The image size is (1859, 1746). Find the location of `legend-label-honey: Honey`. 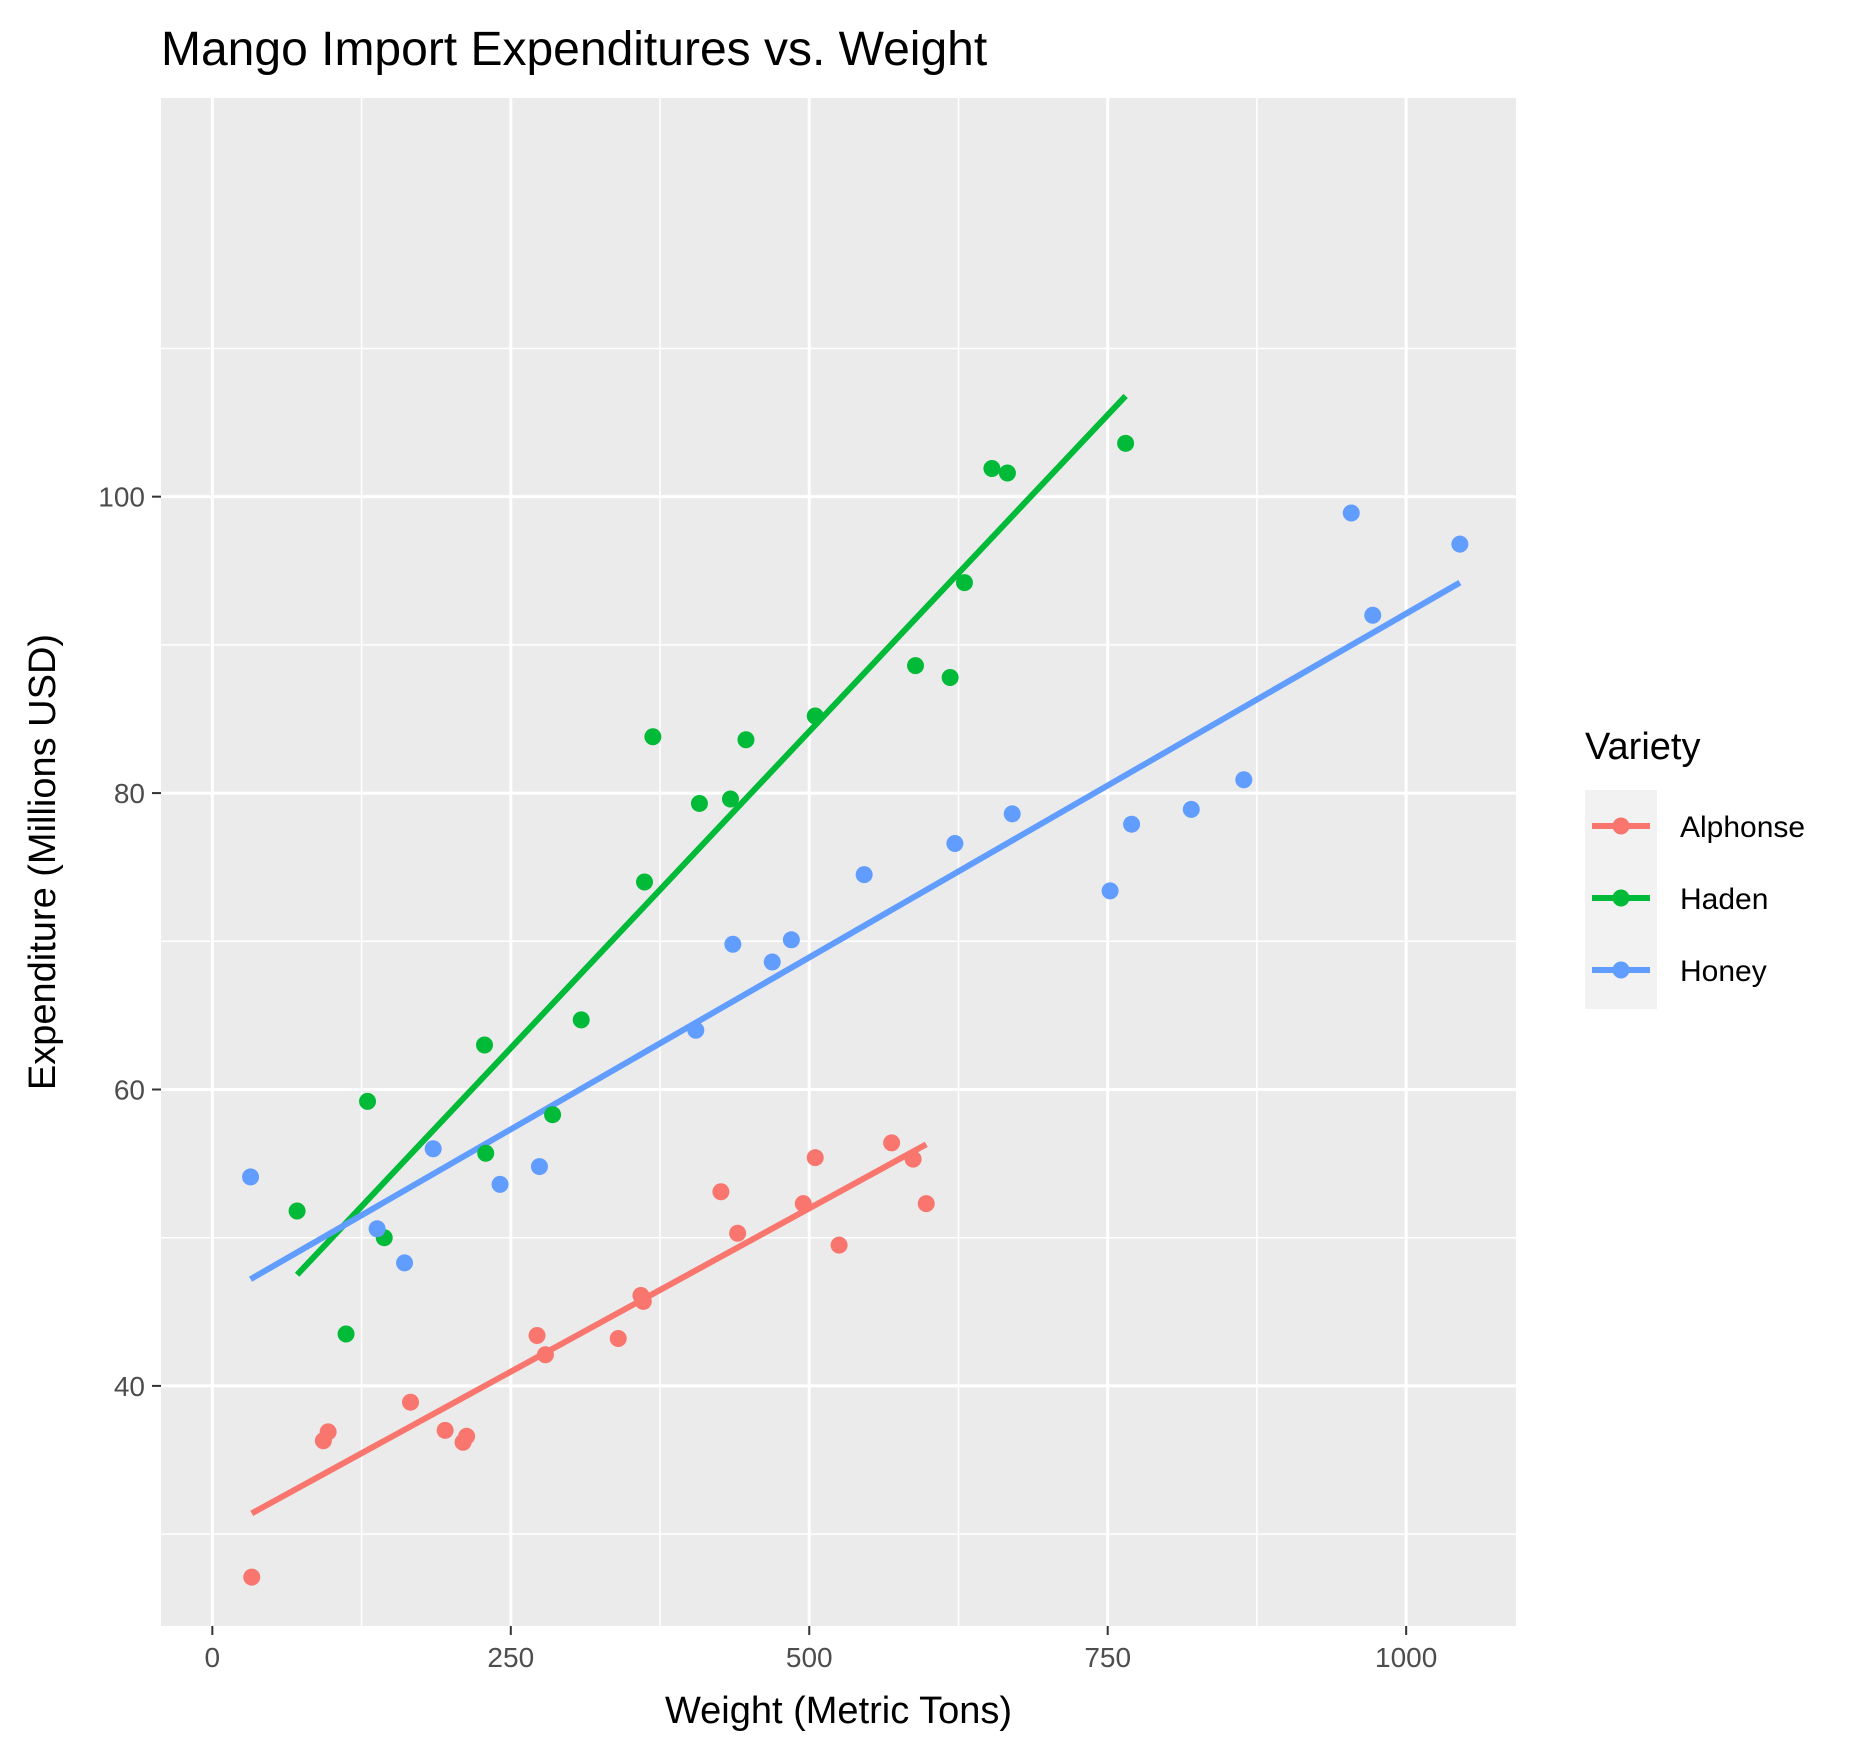

legend-label-honey: Honey is located at coordinates (1723, 971).